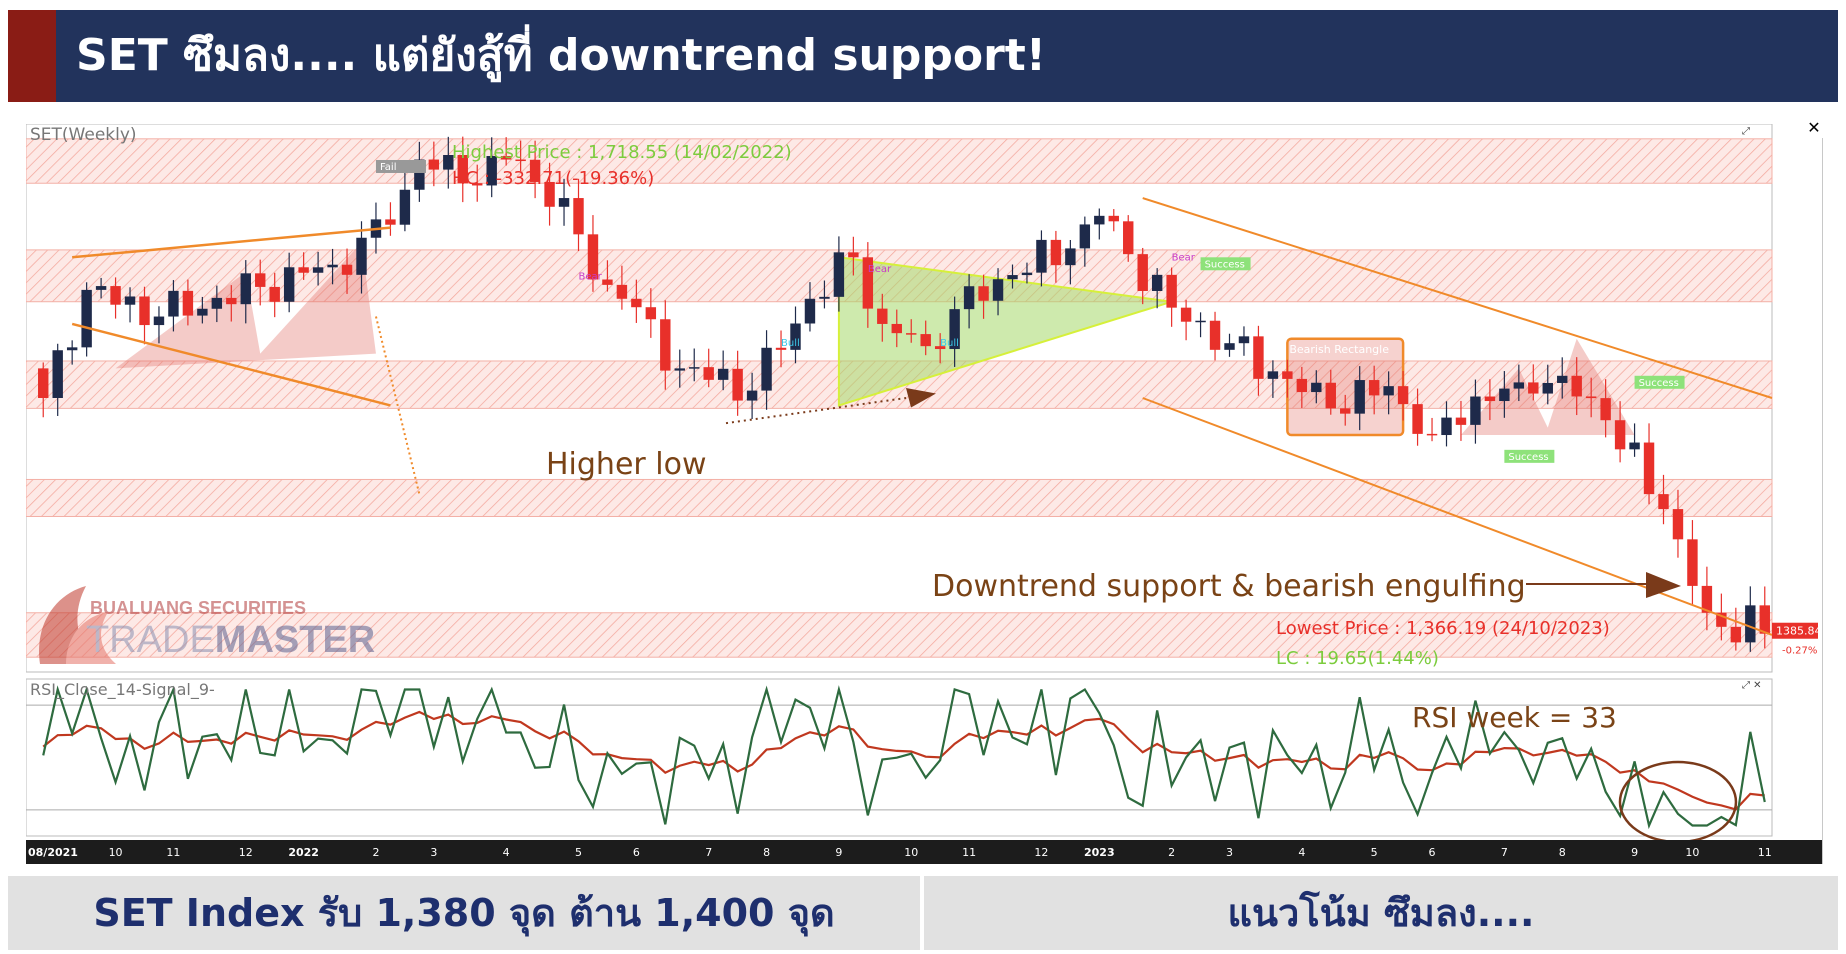 Image resolution: width=1846 pixels, height=954 pixels. Describe the element at coordinates (1357, 658) in the screenshot. I see `lc-label: LC : 19.65(1.44%)` at that location.